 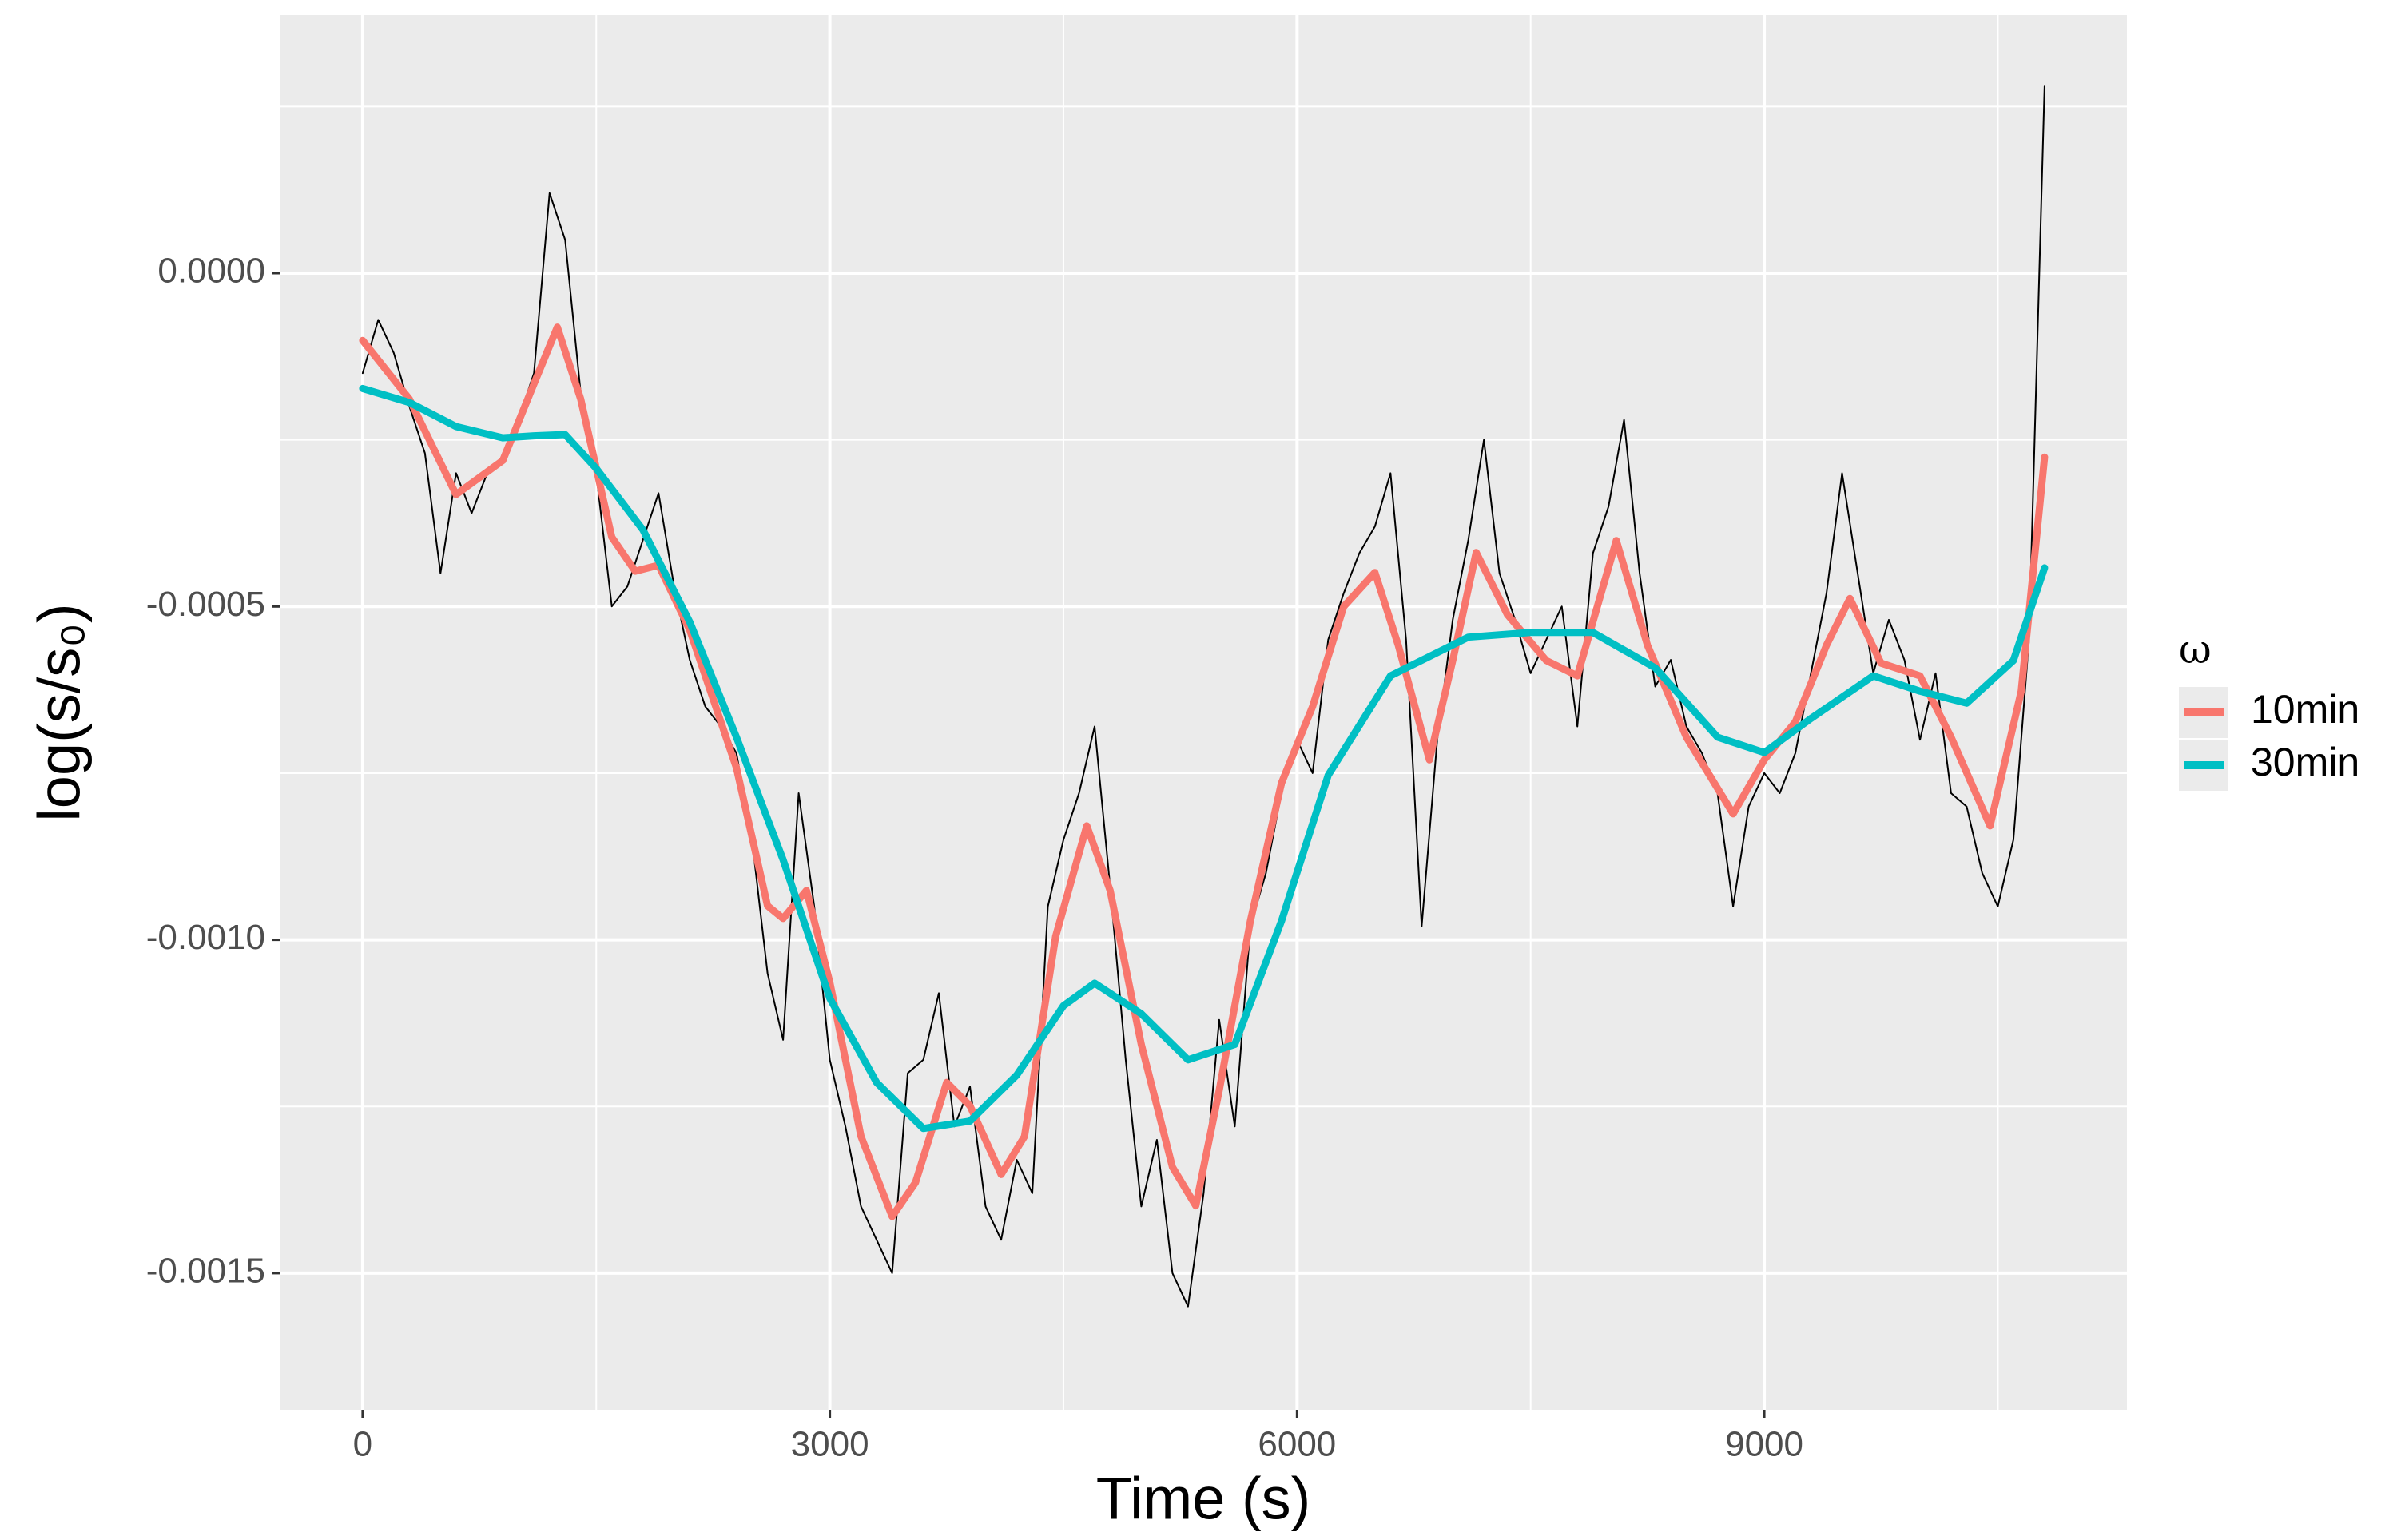 What do you see at coordinates (59, 712) in the screenshot?
I see `y-axis-title: log(s/s₀)` at bounding box center [59, 712].